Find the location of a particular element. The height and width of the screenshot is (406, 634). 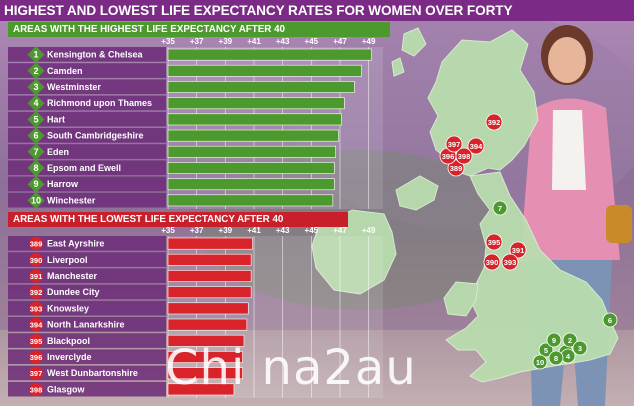

category-label: Camden is located at coordinates (65, 71).